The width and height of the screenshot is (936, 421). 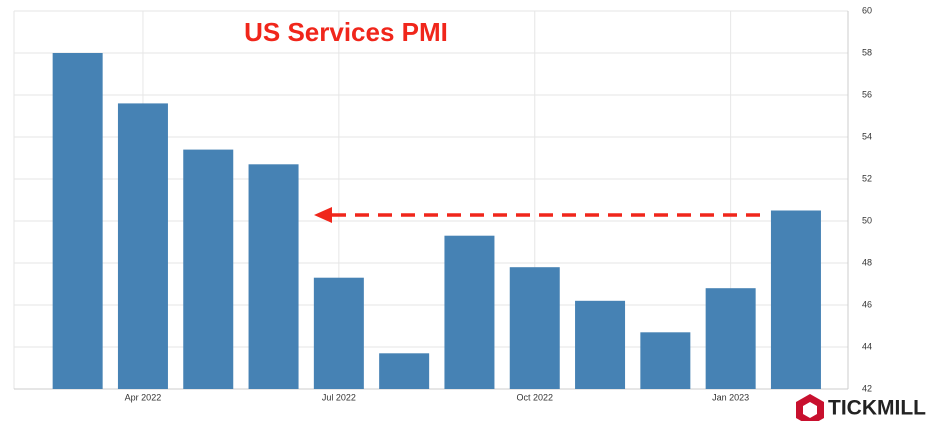 What do you see at coordinates (867, 388) in the screenshot?
I see `y-tick-label: 42` at bounding box center [867, 388].